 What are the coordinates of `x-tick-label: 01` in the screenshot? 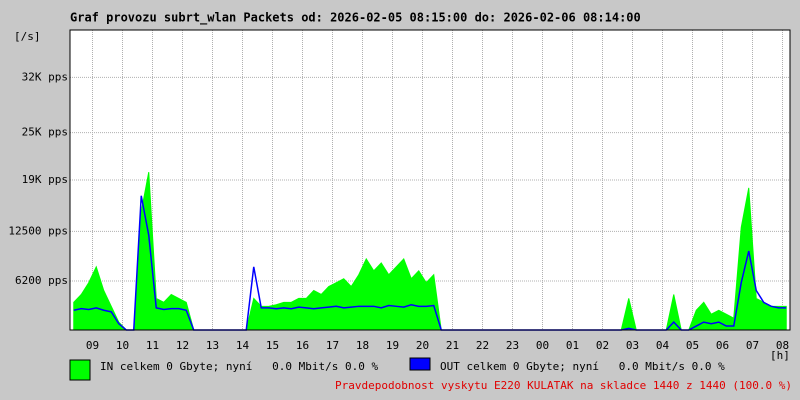 It's located at (572, 345).